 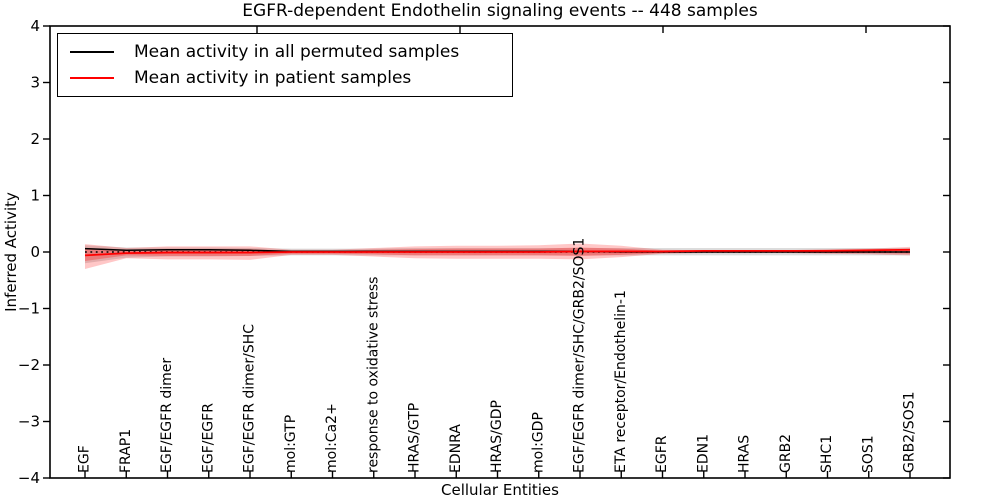 I want to click on legend-item-permuted: Mean activity in all permuted samples, so click(x=291, y=52).